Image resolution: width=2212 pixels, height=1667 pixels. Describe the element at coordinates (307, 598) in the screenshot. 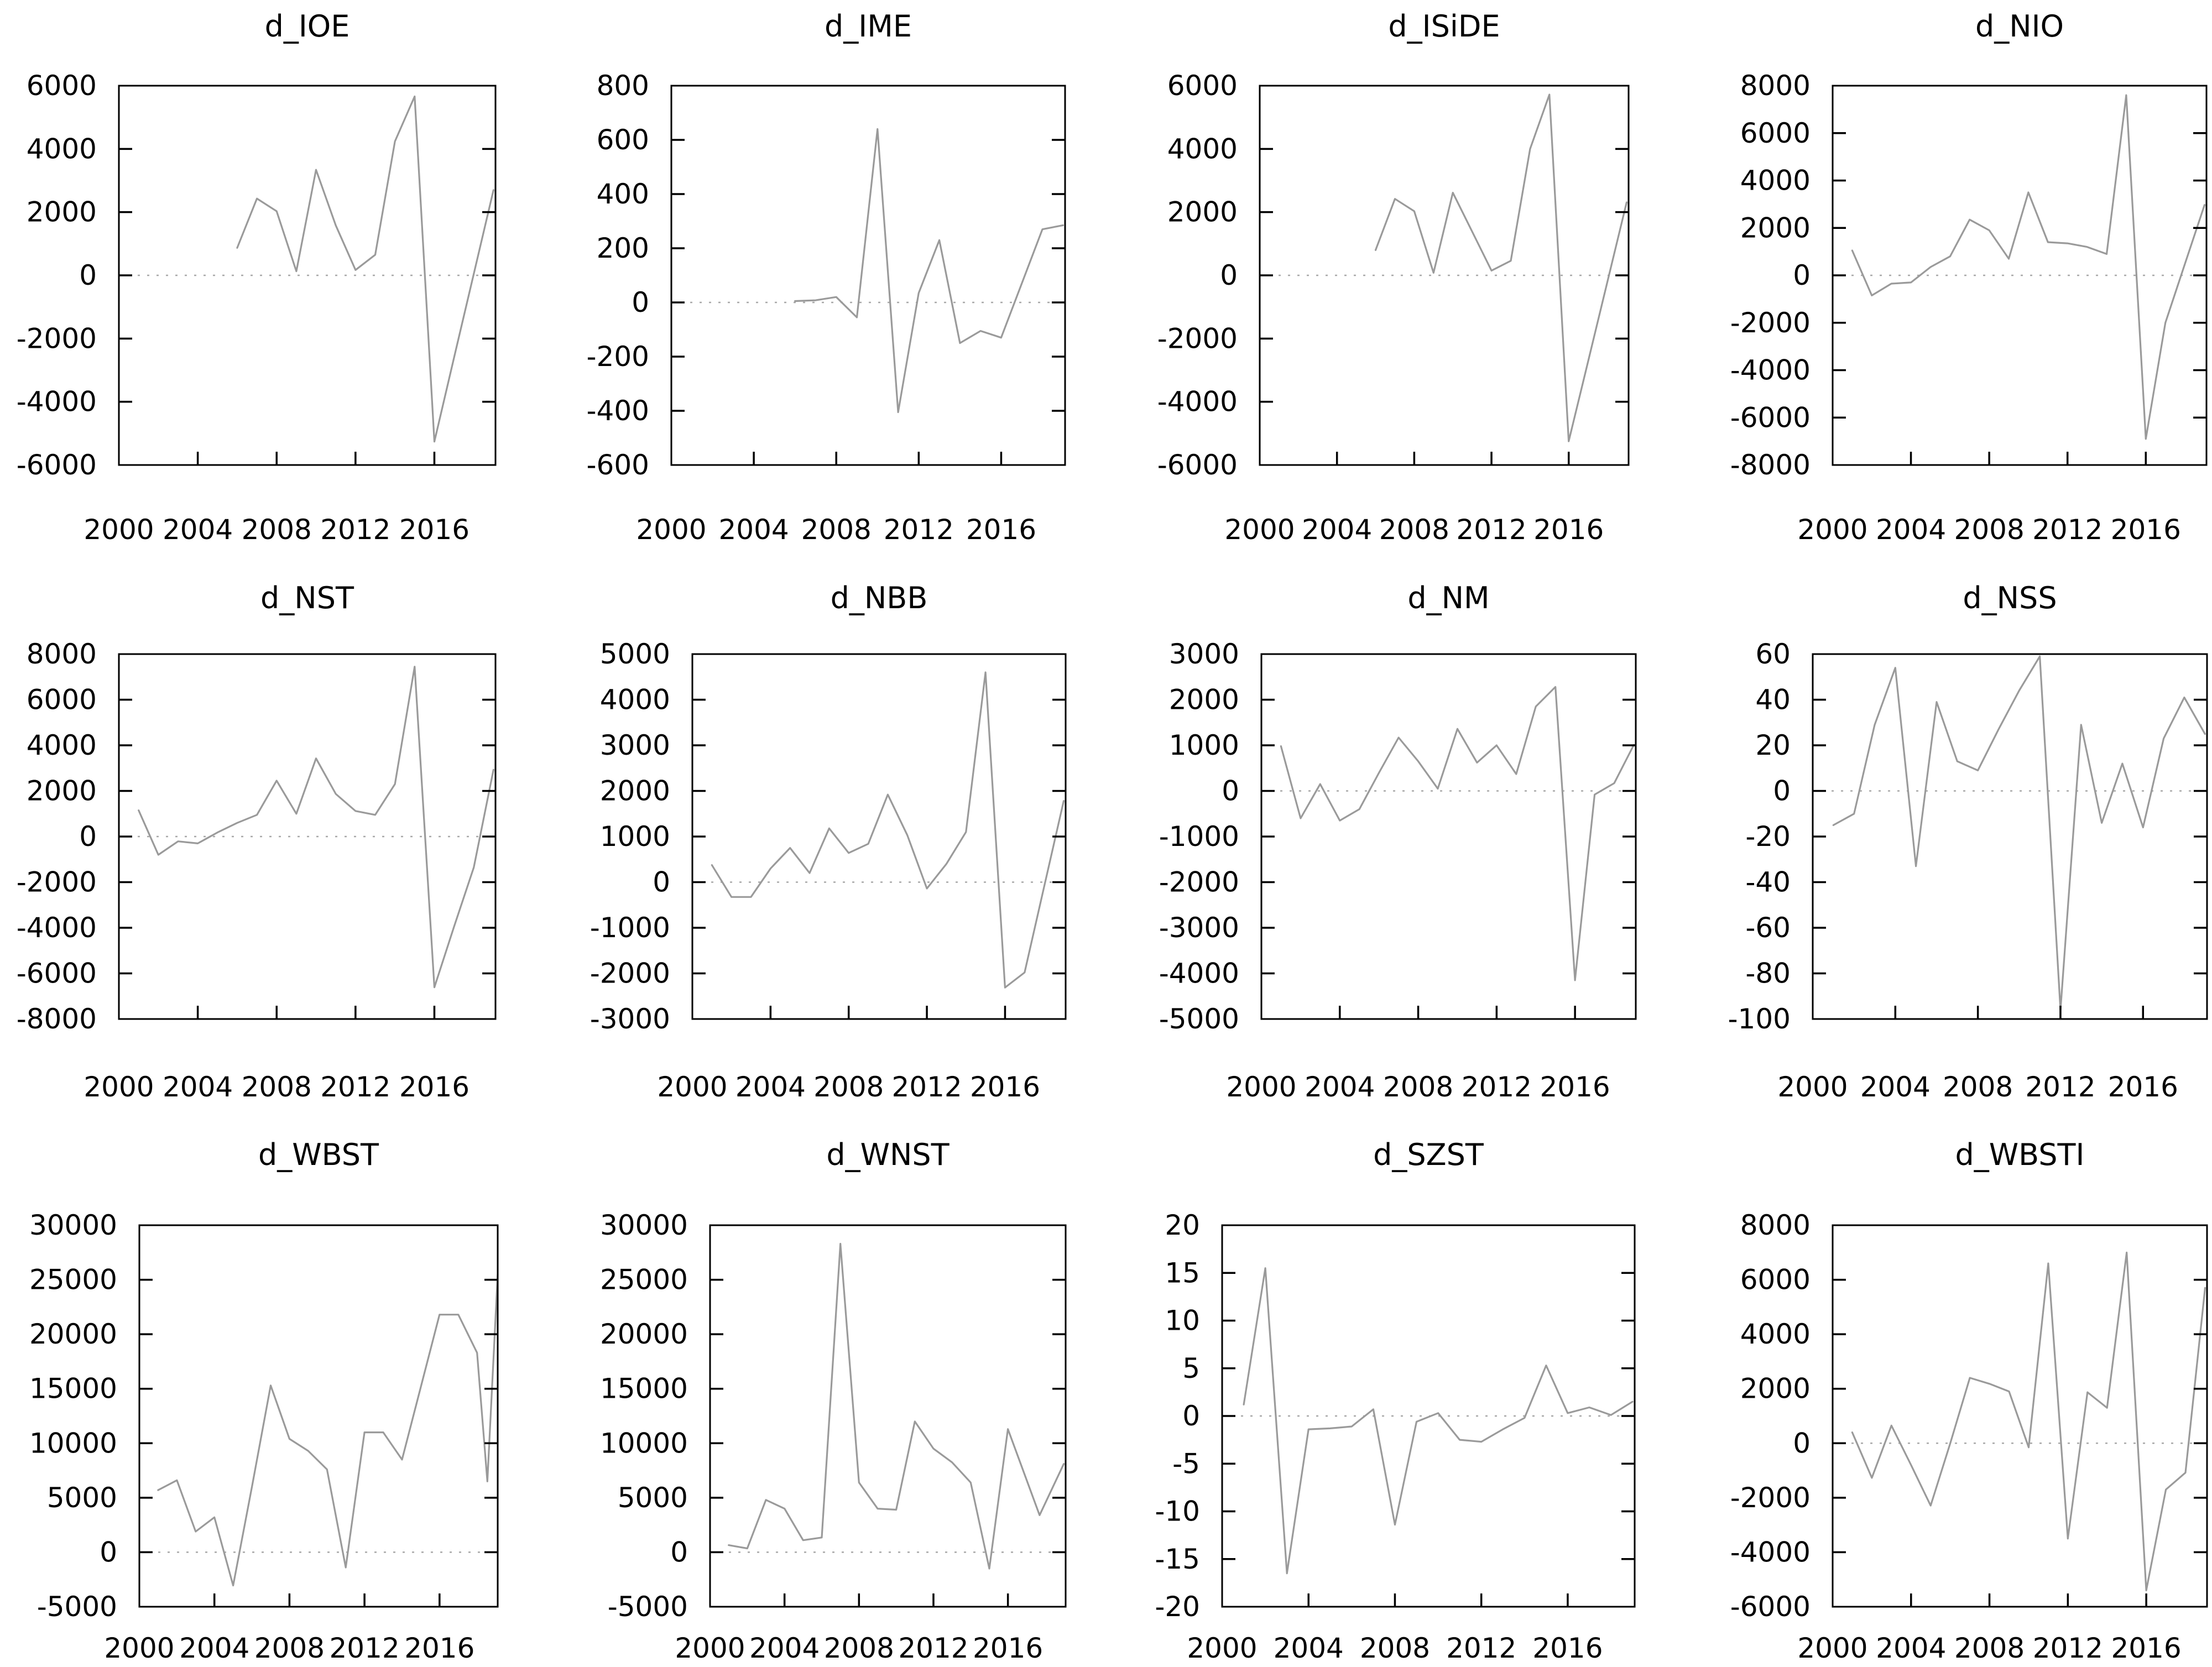

I see `chart-title: d_NST` at that location.